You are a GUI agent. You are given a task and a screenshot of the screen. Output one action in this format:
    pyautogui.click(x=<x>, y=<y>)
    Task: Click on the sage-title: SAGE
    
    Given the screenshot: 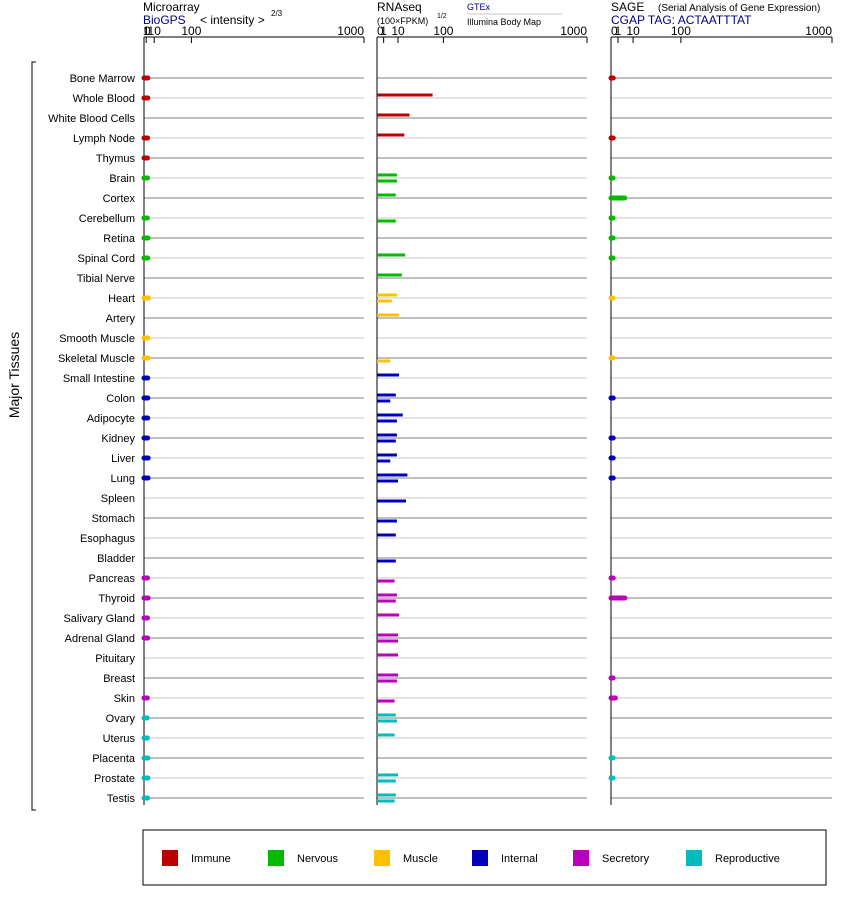 What is the action you would take?
    pyautogui.click(x=627, y=7)
    